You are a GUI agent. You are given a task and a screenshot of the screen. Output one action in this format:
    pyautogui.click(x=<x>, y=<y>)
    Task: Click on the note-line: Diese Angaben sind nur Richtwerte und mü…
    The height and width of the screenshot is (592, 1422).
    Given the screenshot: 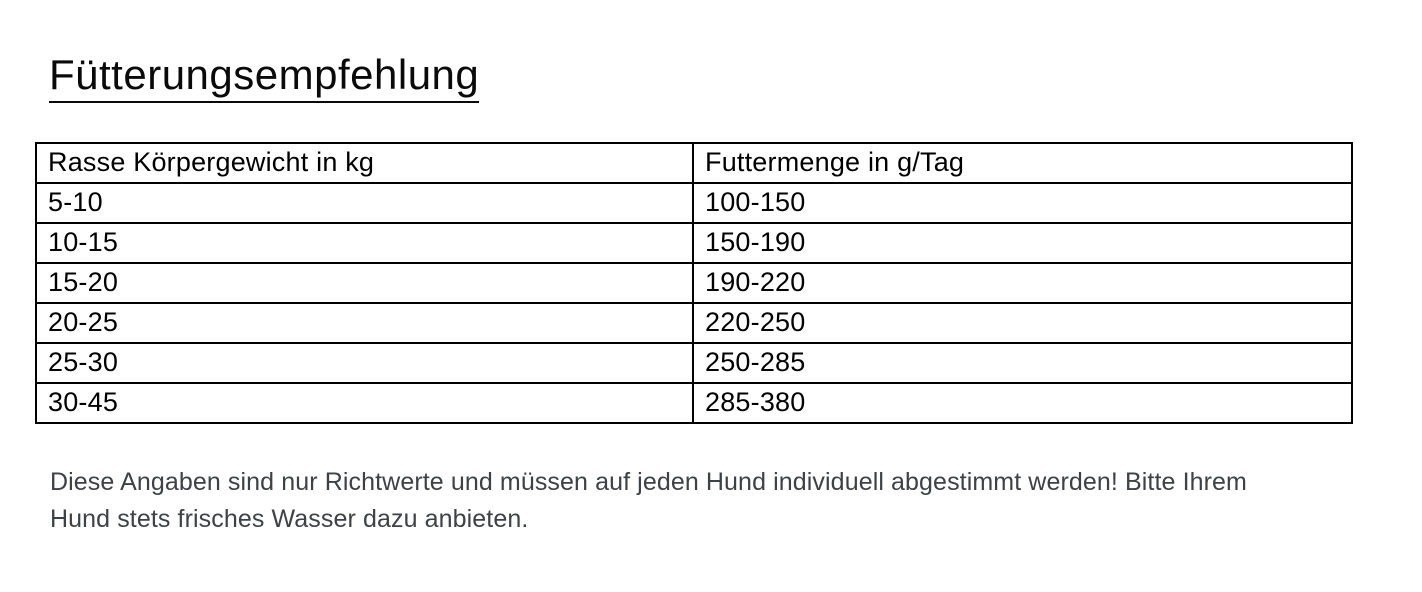 What is the action you would take?
    pyautogui.click(x=648, y=482)
    